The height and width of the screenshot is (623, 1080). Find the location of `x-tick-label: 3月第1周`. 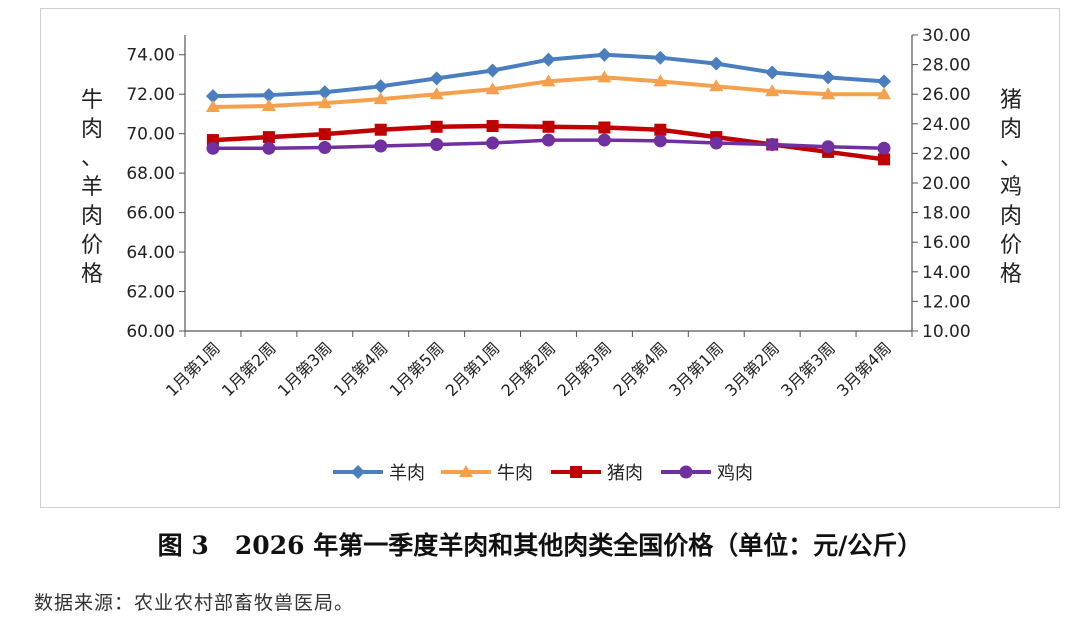

x-tick-label: 3月第1周 is located at coordinates (696, 369).